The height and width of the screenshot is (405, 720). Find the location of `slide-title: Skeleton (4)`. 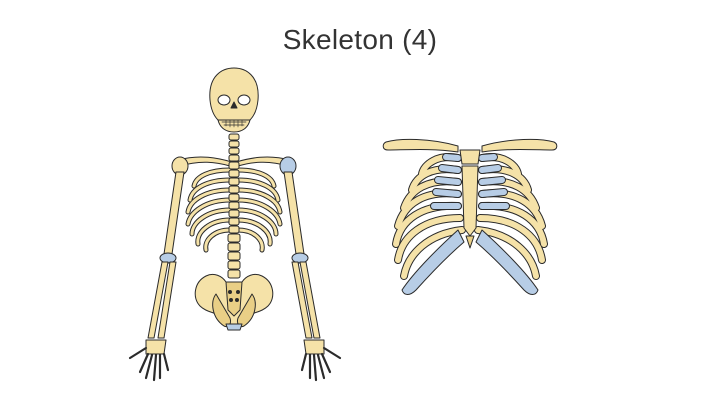

slide-title: Skeleton (4) is located at coordinates (360, 39).